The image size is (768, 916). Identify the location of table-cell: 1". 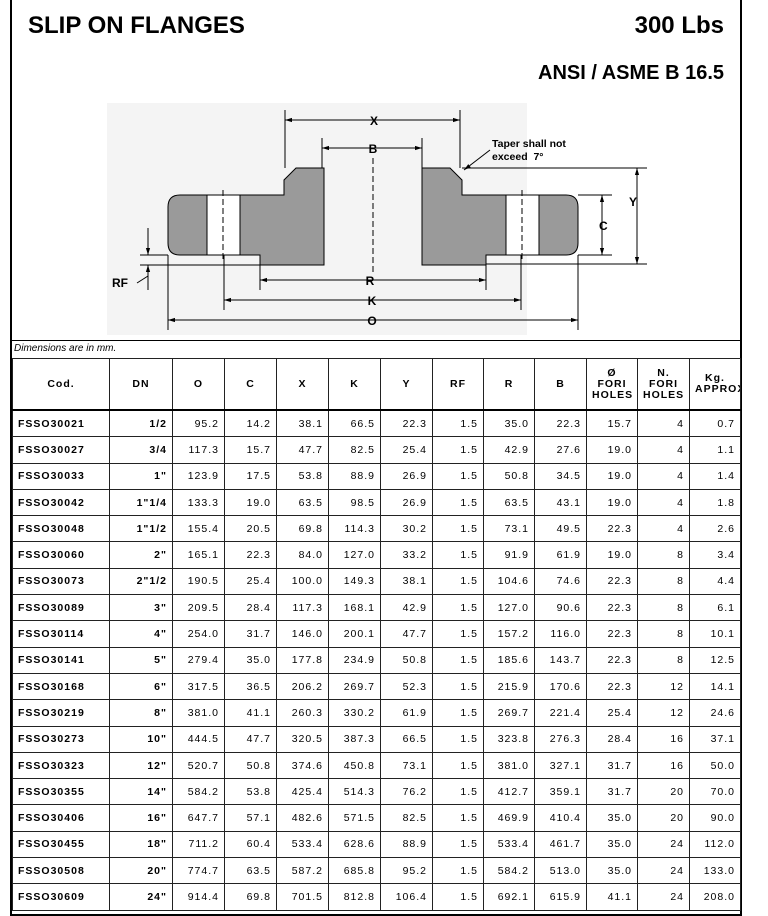
(141, 476).